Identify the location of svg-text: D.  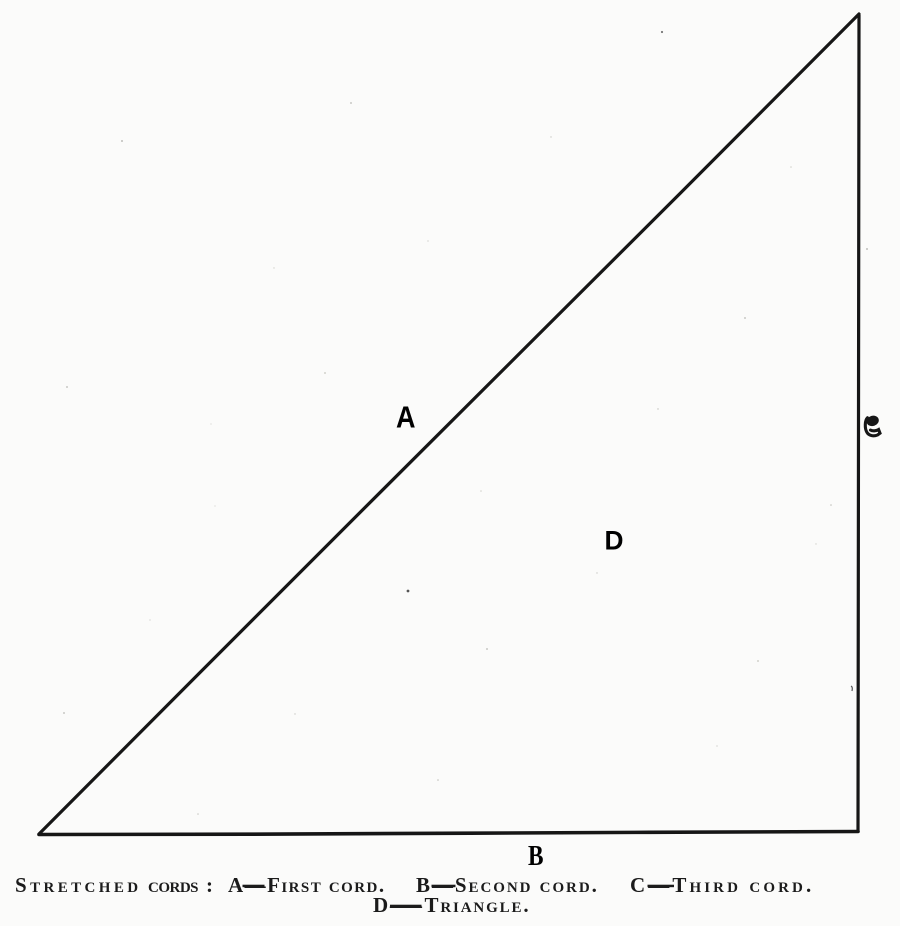
(614, 541).